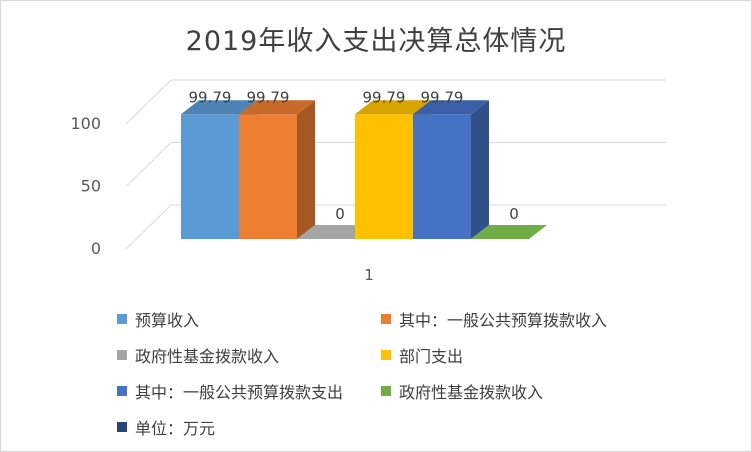 The height and width of the screenshot is (452, 752). I want to click on y-tick-label: 100, so click(85, 123).